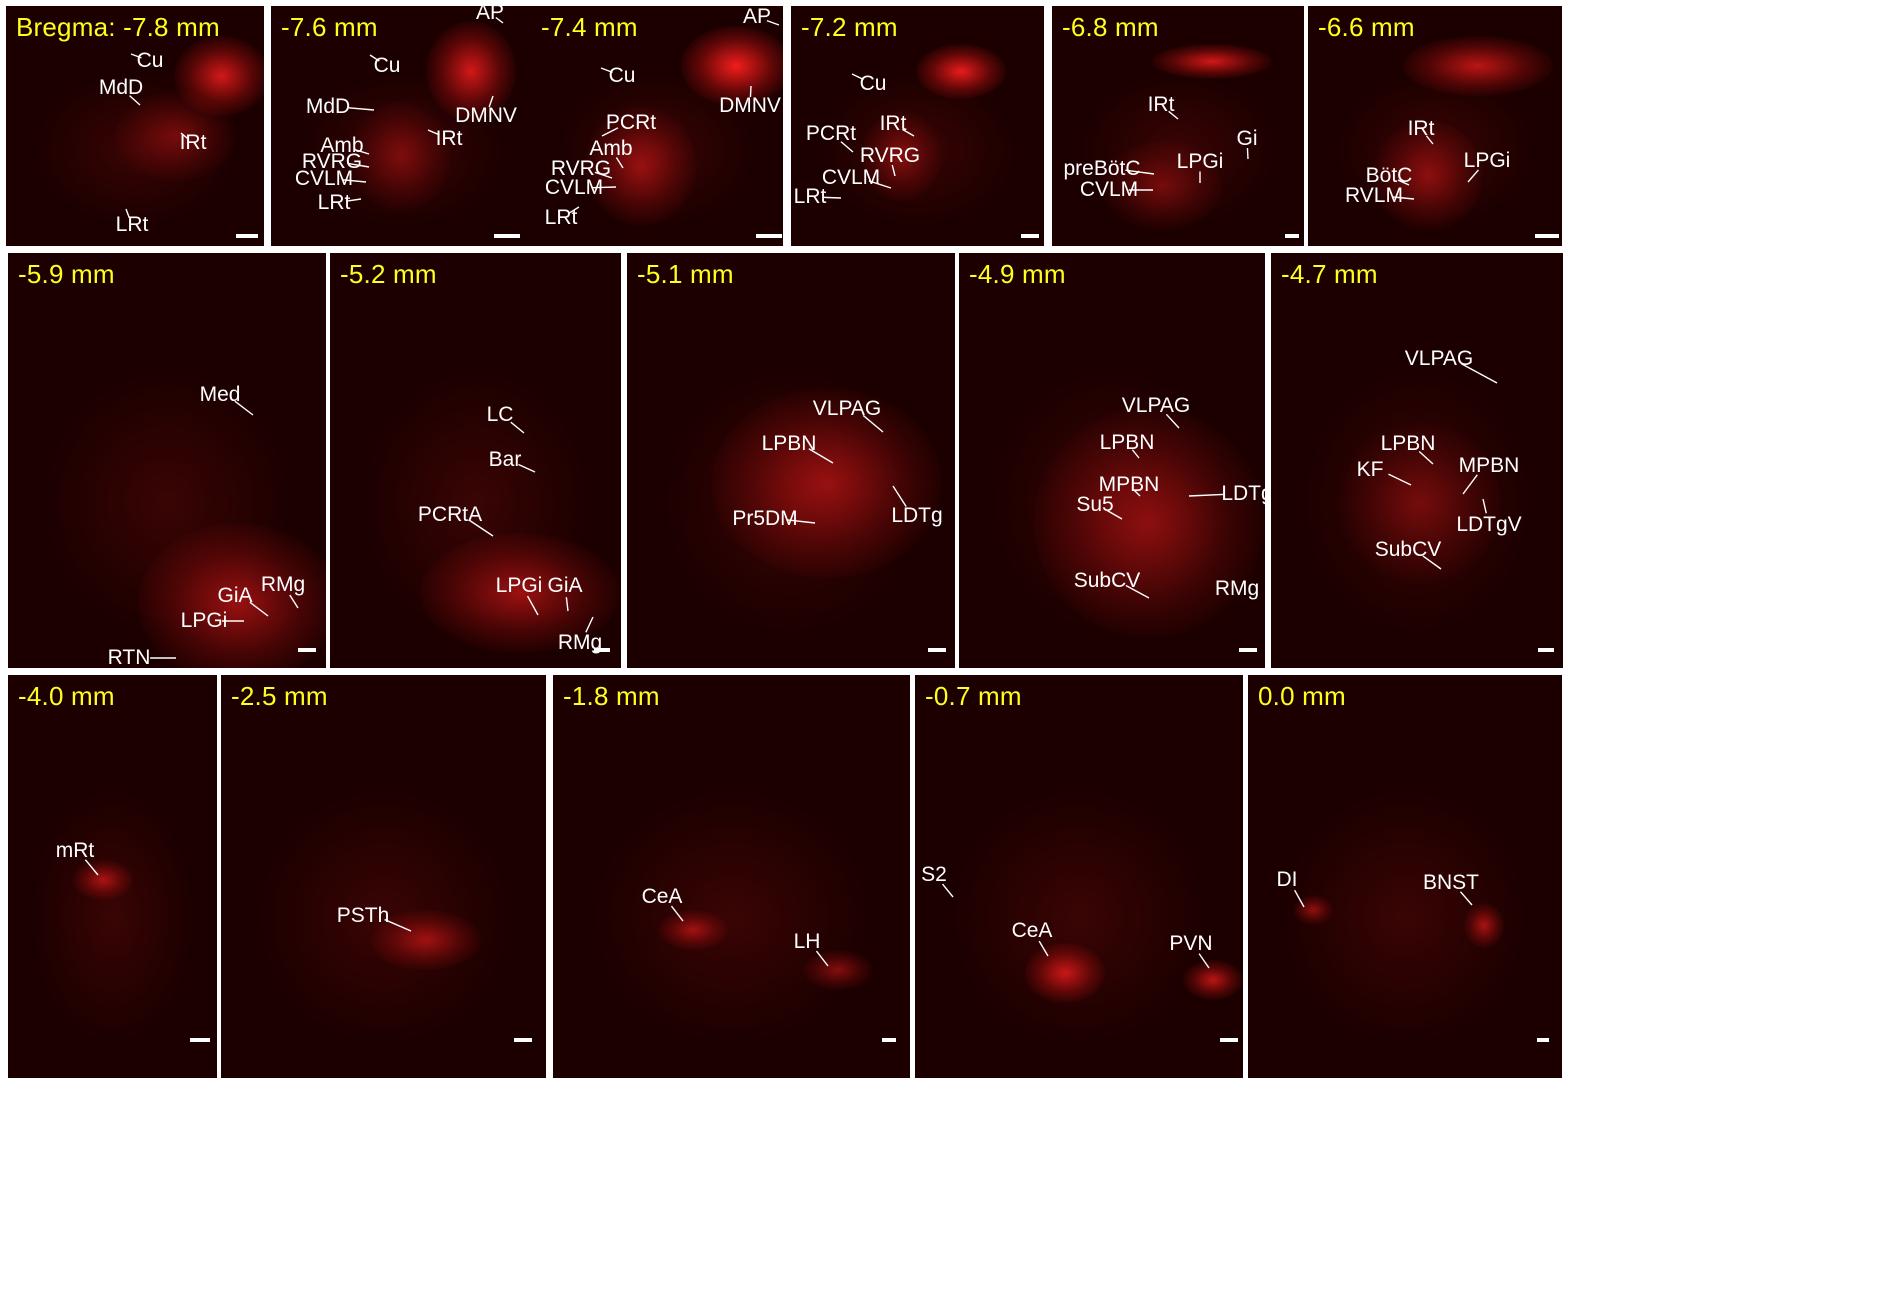 The height and width of the screenshot is (1316, 1902). What do you see at coordinates (167, 460) in the screenshot?
I see `section-panel: -5.9 mm Med RMg GiA LPGi RTN` at bounding box center [167, 460].